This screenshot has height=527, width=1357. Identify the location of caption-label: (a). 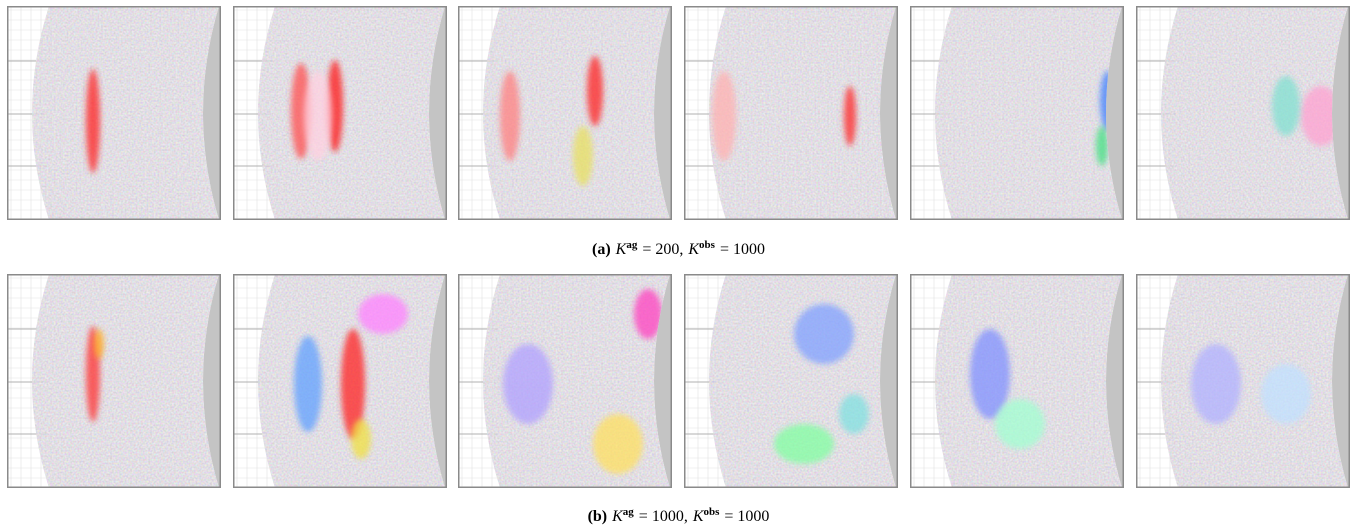
(601, 249).